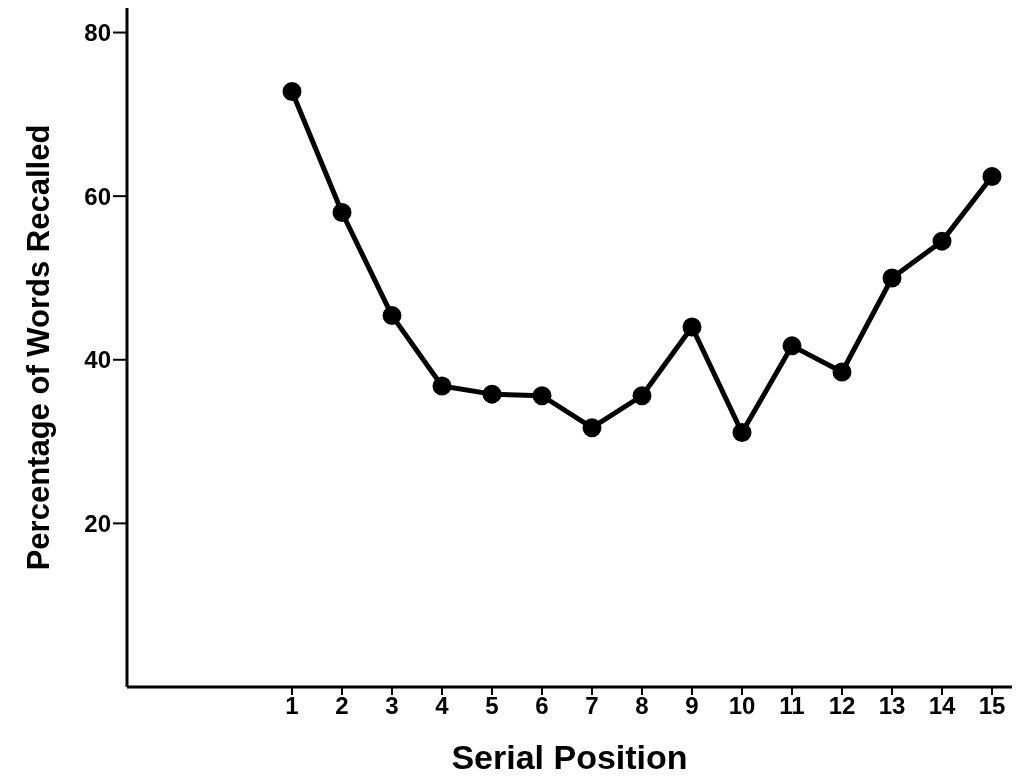 The height and width of the screenshot is (777, 1025). I want to click on y-tick-label: 40, so click(97, 360).